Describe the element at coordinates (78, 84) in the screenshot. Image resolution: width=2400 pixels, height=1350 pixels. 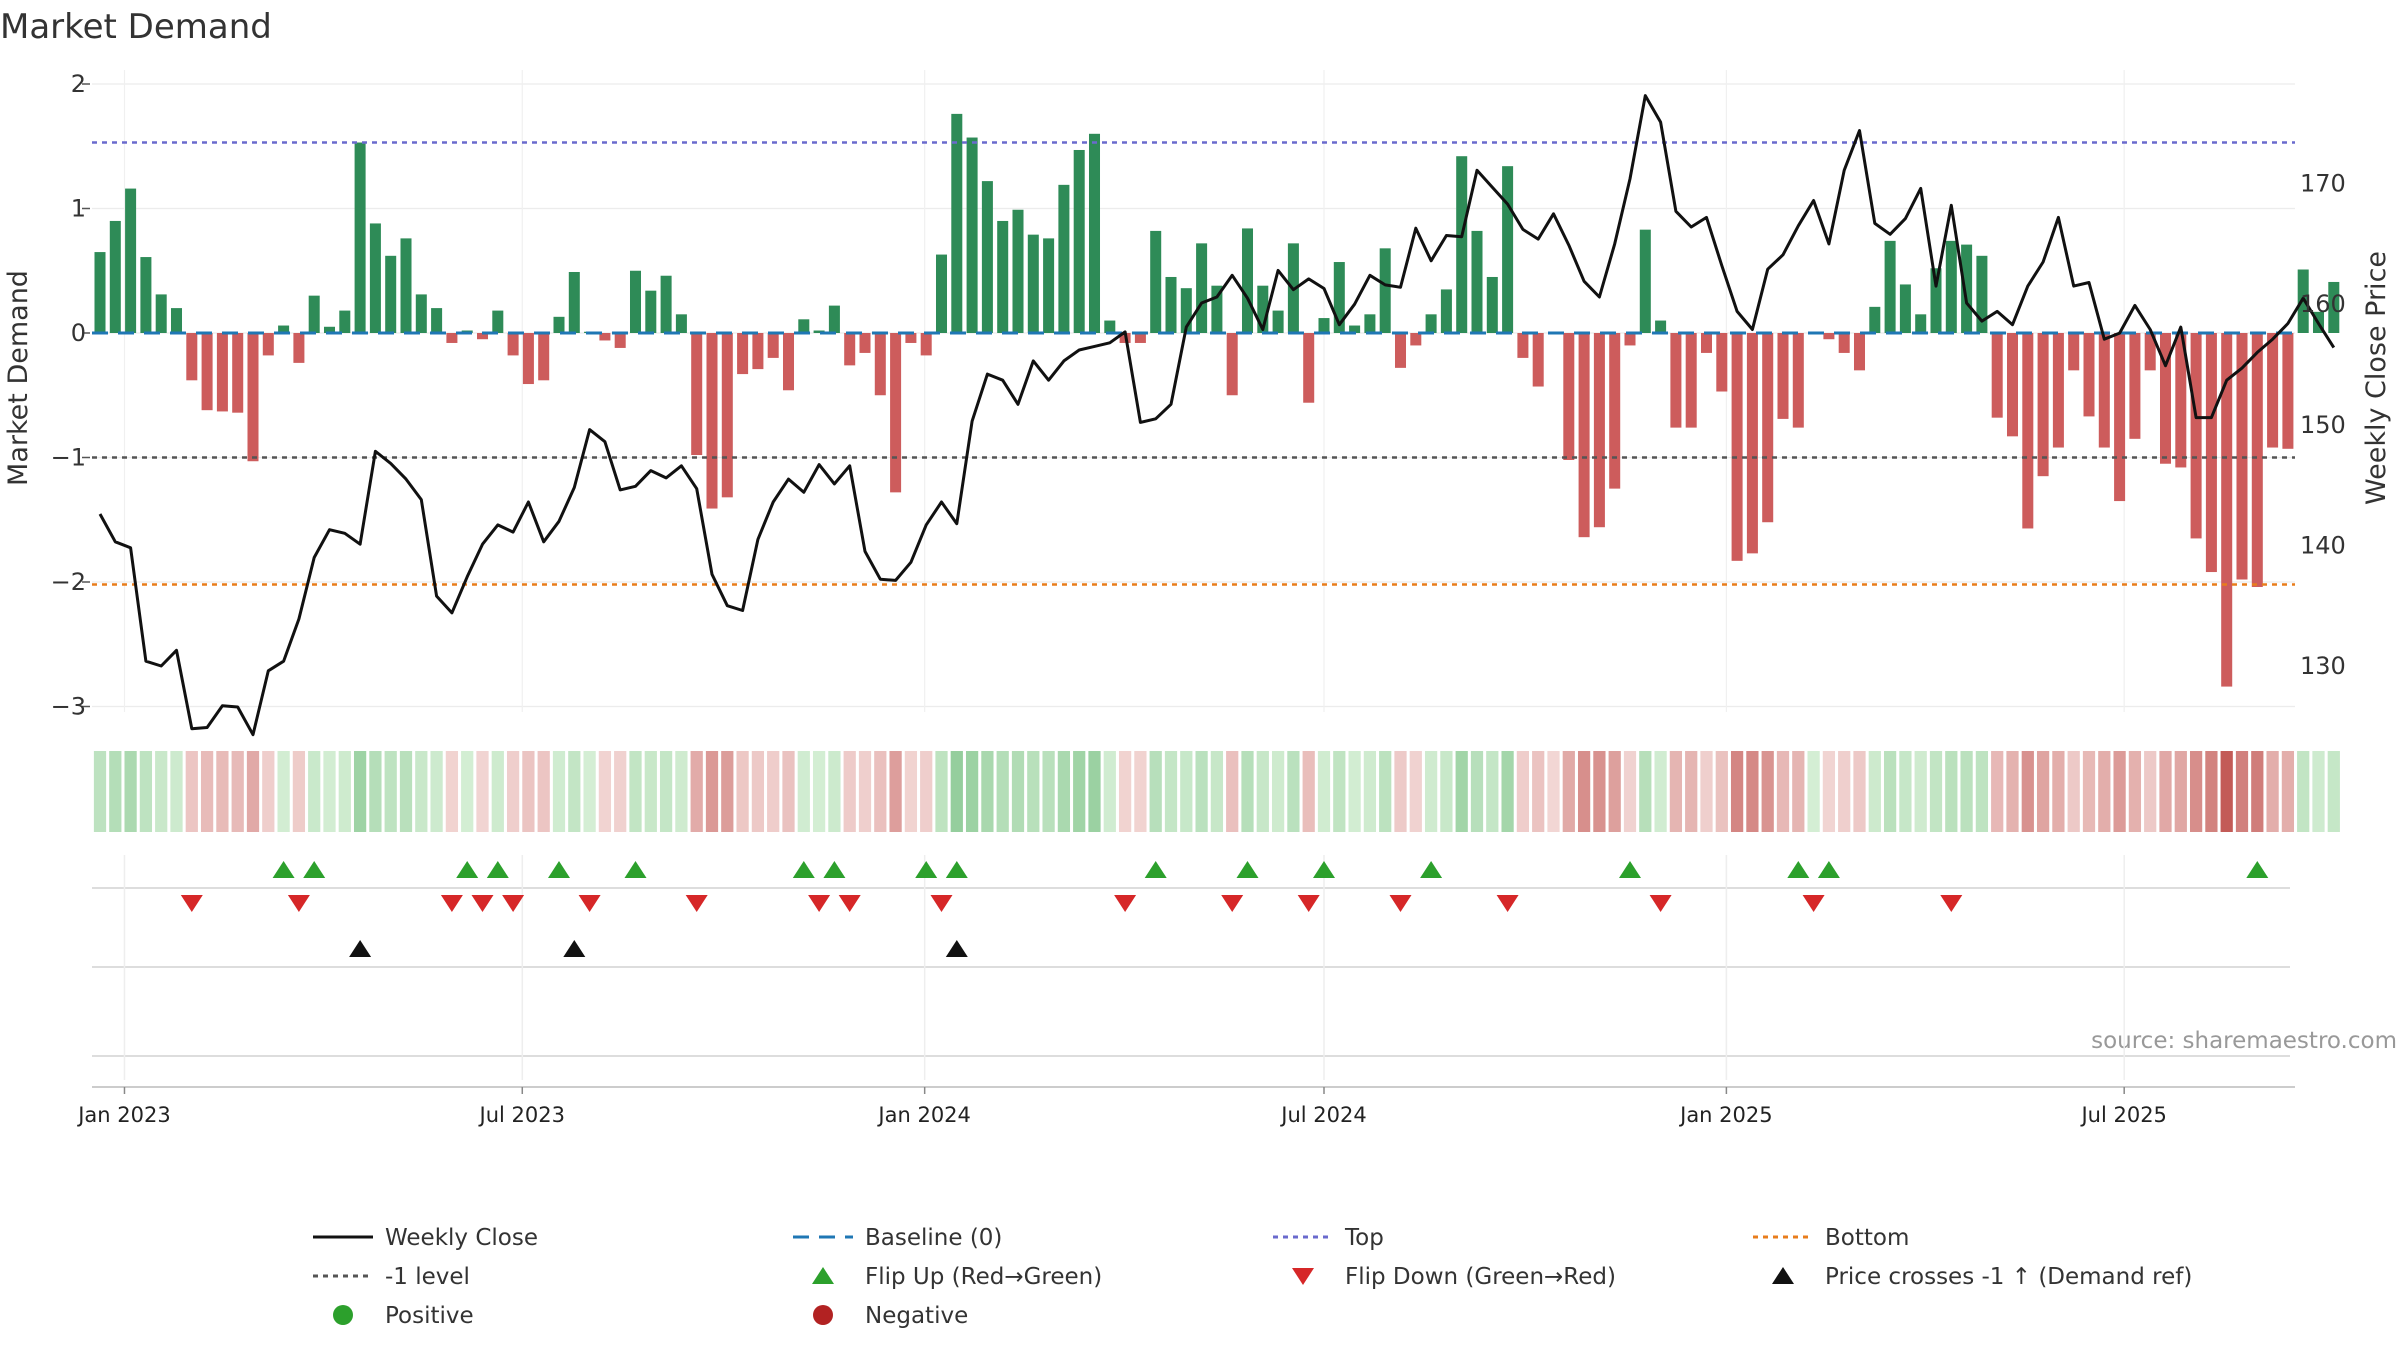
I see `y-tick-label-left: 2` at that location.